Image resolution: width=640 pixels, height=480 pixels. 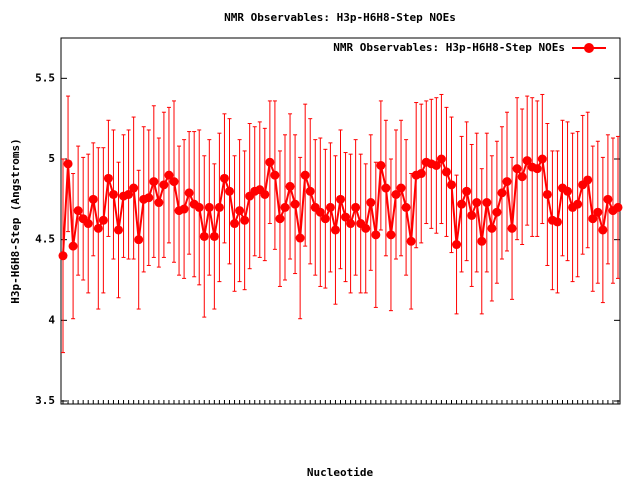 What do you see at coordinates (45, 400) in the screenshot?
I see `y-tick-label: 3.5` at bounding box center [45, 400].